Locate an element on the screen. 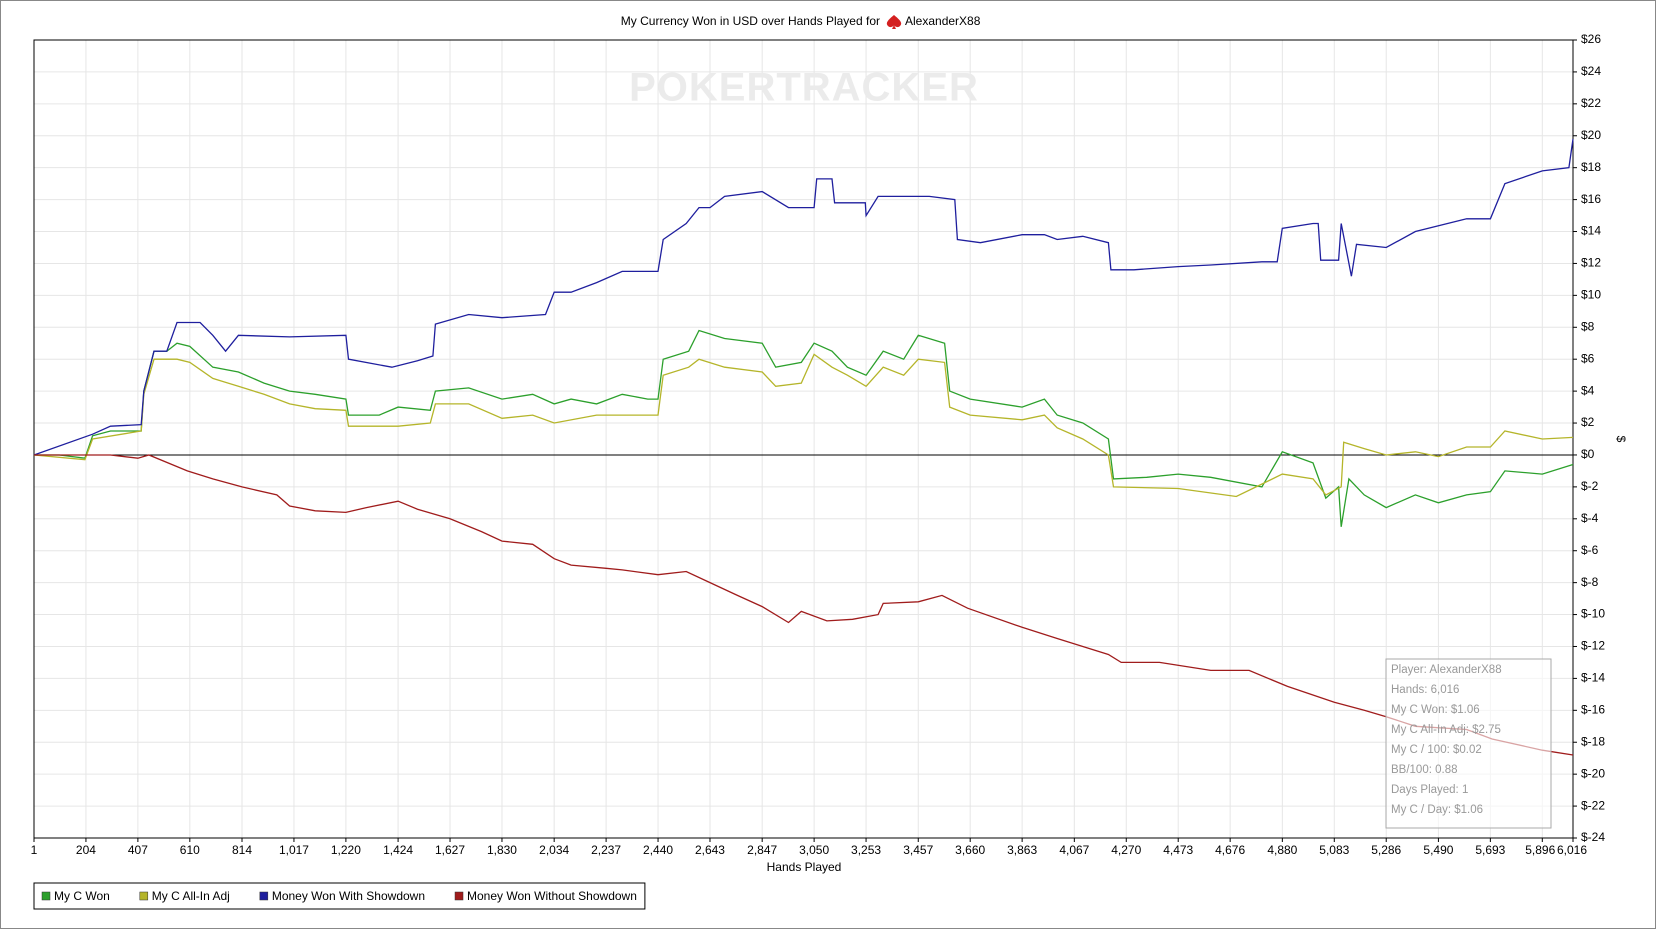  x-tick-label: 204 is located at coordinates (86, 850).